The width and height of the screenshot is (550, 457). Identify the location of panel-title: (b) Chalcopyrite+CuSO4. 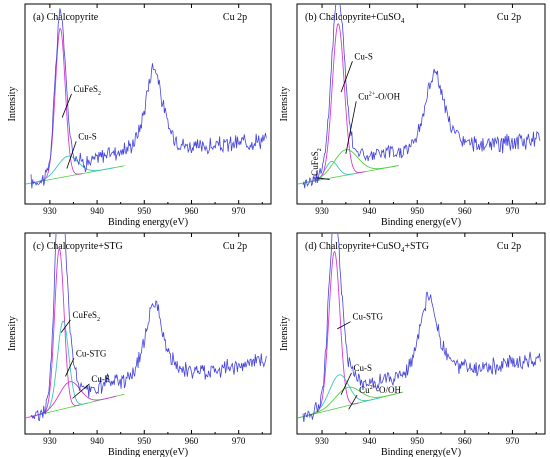
(355, 18).